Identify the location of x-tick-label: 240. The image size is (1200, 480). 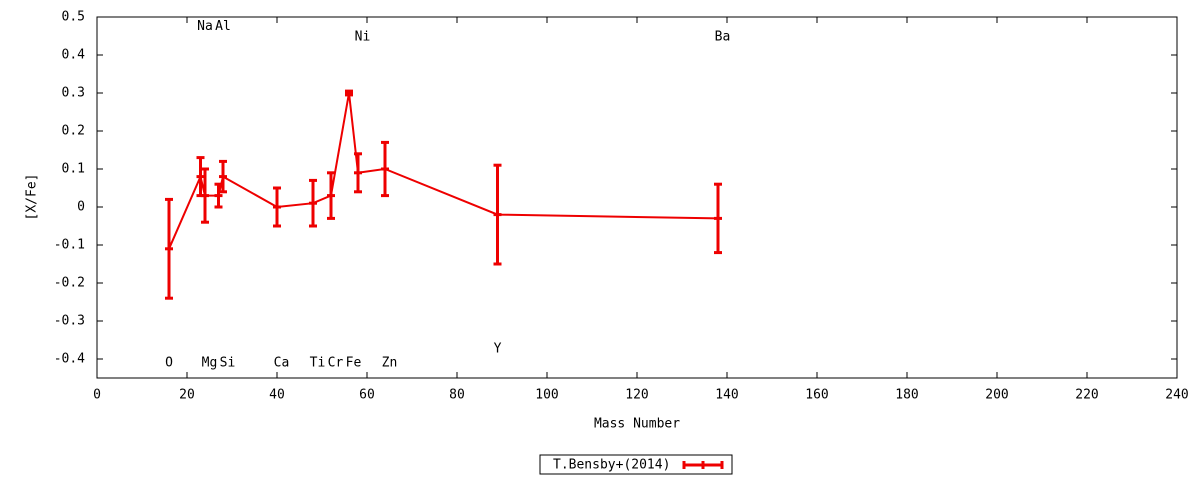
(1176, 395).